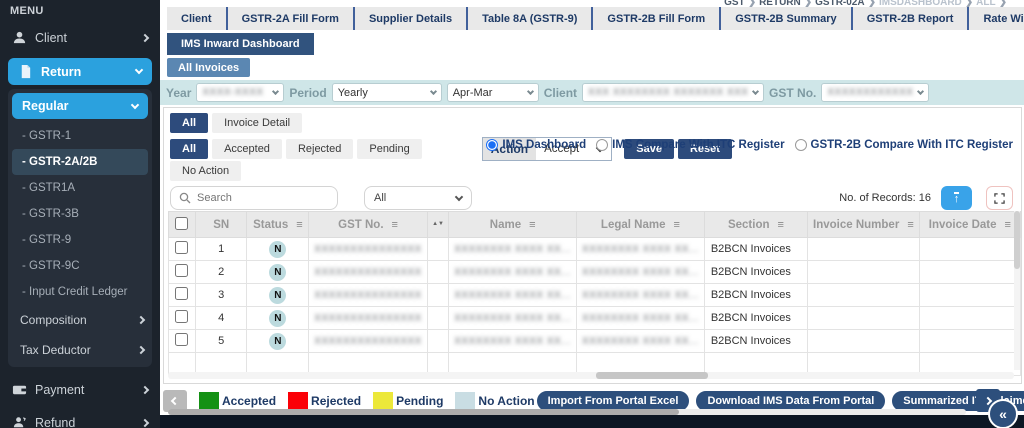 This screenshot has width=1024, height=428. What do you see at coordinates (257, 123) in the screenshot?
I see `invoice-detail-button: Invoice Detail` at bounding box center [257, 123].